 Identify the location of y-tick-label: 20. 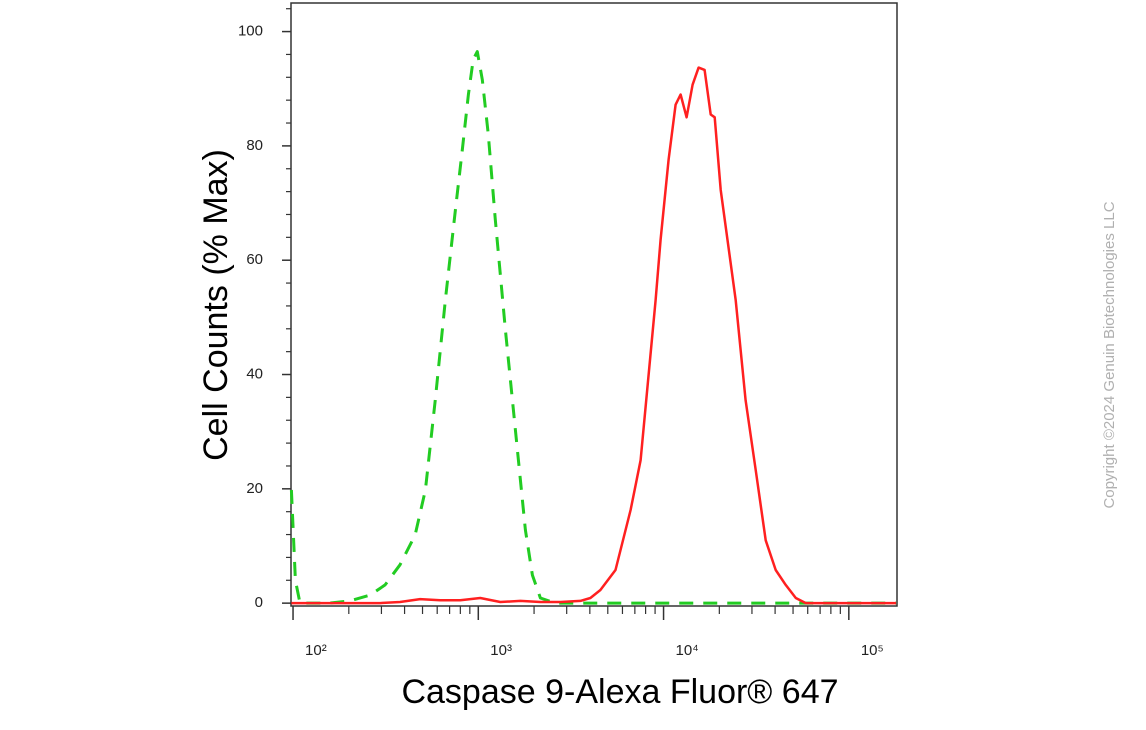
(254, 488).